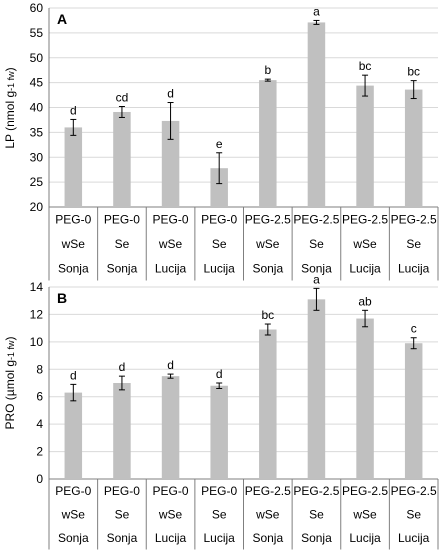 The width and height of the screenshot is (443, 555). What do you see at coordinates (37, 108) in the screenshot?
I see `y-tick-label: 40` at bounding box center [37, 108].